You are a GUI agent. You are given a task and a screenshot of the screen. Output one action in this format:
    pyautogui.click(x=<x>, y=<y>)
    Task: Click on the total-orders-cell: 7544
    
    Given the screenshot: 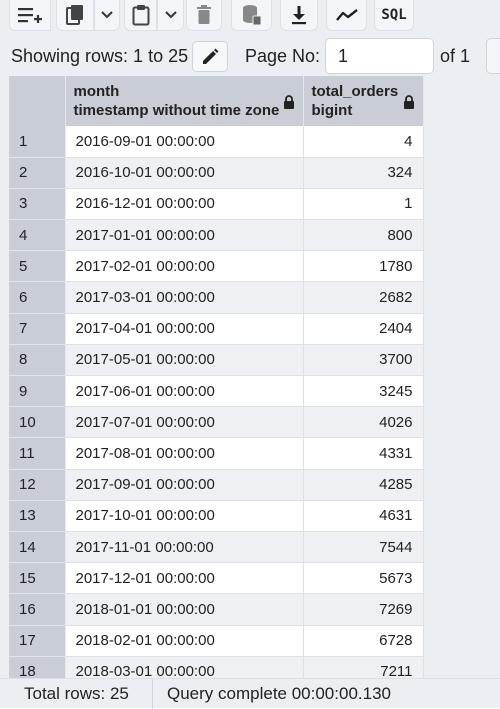 What is the action you would take?
    pyautogui.click(x=363, y=547)
    